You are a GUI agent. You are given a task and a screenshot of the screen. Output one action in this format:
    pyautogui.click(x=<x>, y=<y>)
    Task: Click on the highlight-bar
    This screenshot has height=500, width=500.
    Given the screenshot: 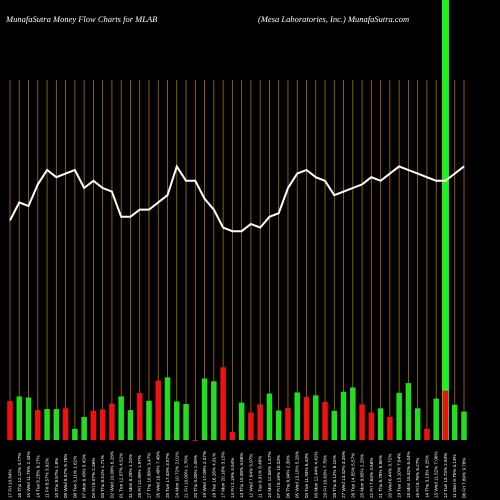 What is the action you would take?
    pyautogui.click(x=445, y=220)
    